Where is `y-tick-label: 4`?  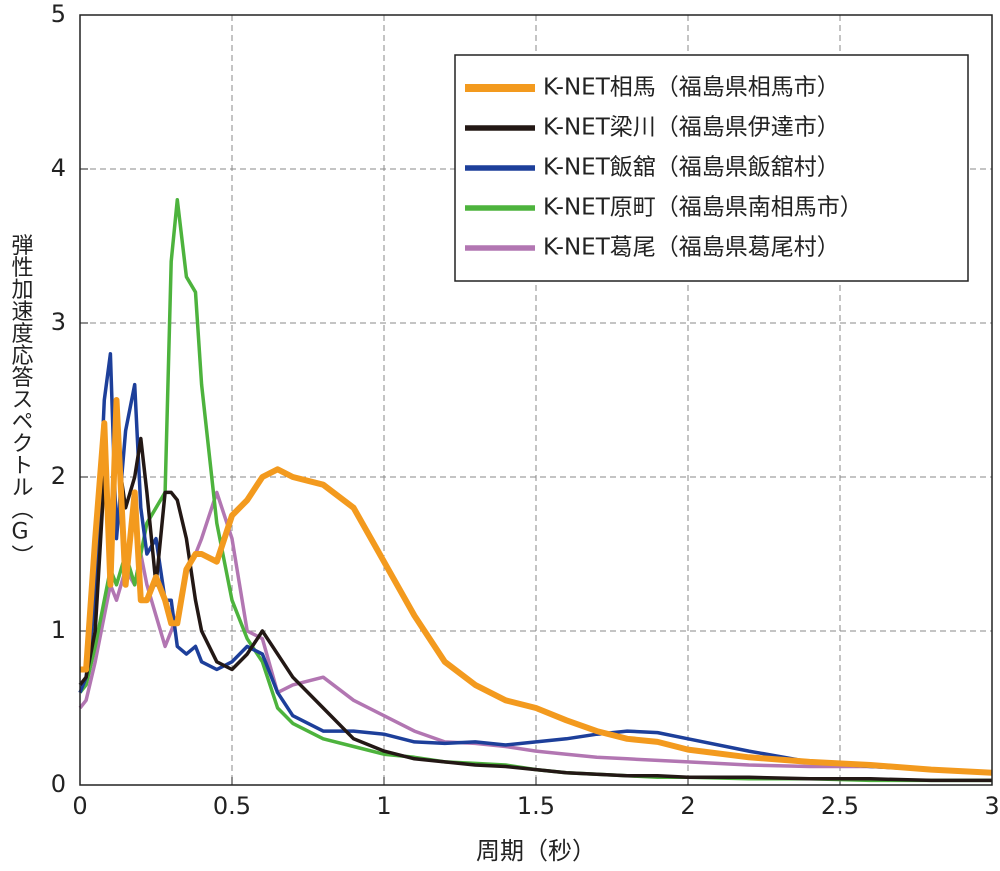
y-tick-label: 4 is located at coordinates (58, 168).